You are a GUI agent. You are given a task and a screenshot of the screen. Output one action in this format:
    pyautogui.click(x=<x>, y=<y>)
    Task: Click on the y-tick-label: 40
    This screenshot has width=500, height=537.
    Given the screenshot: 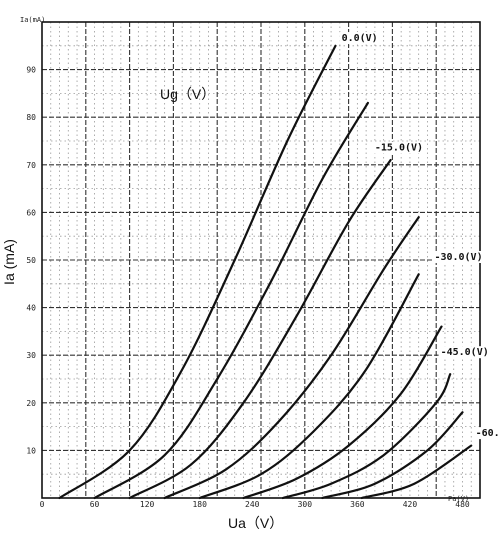 What is the action you would take?
    pyautogui.click(x=31, y=308)
    